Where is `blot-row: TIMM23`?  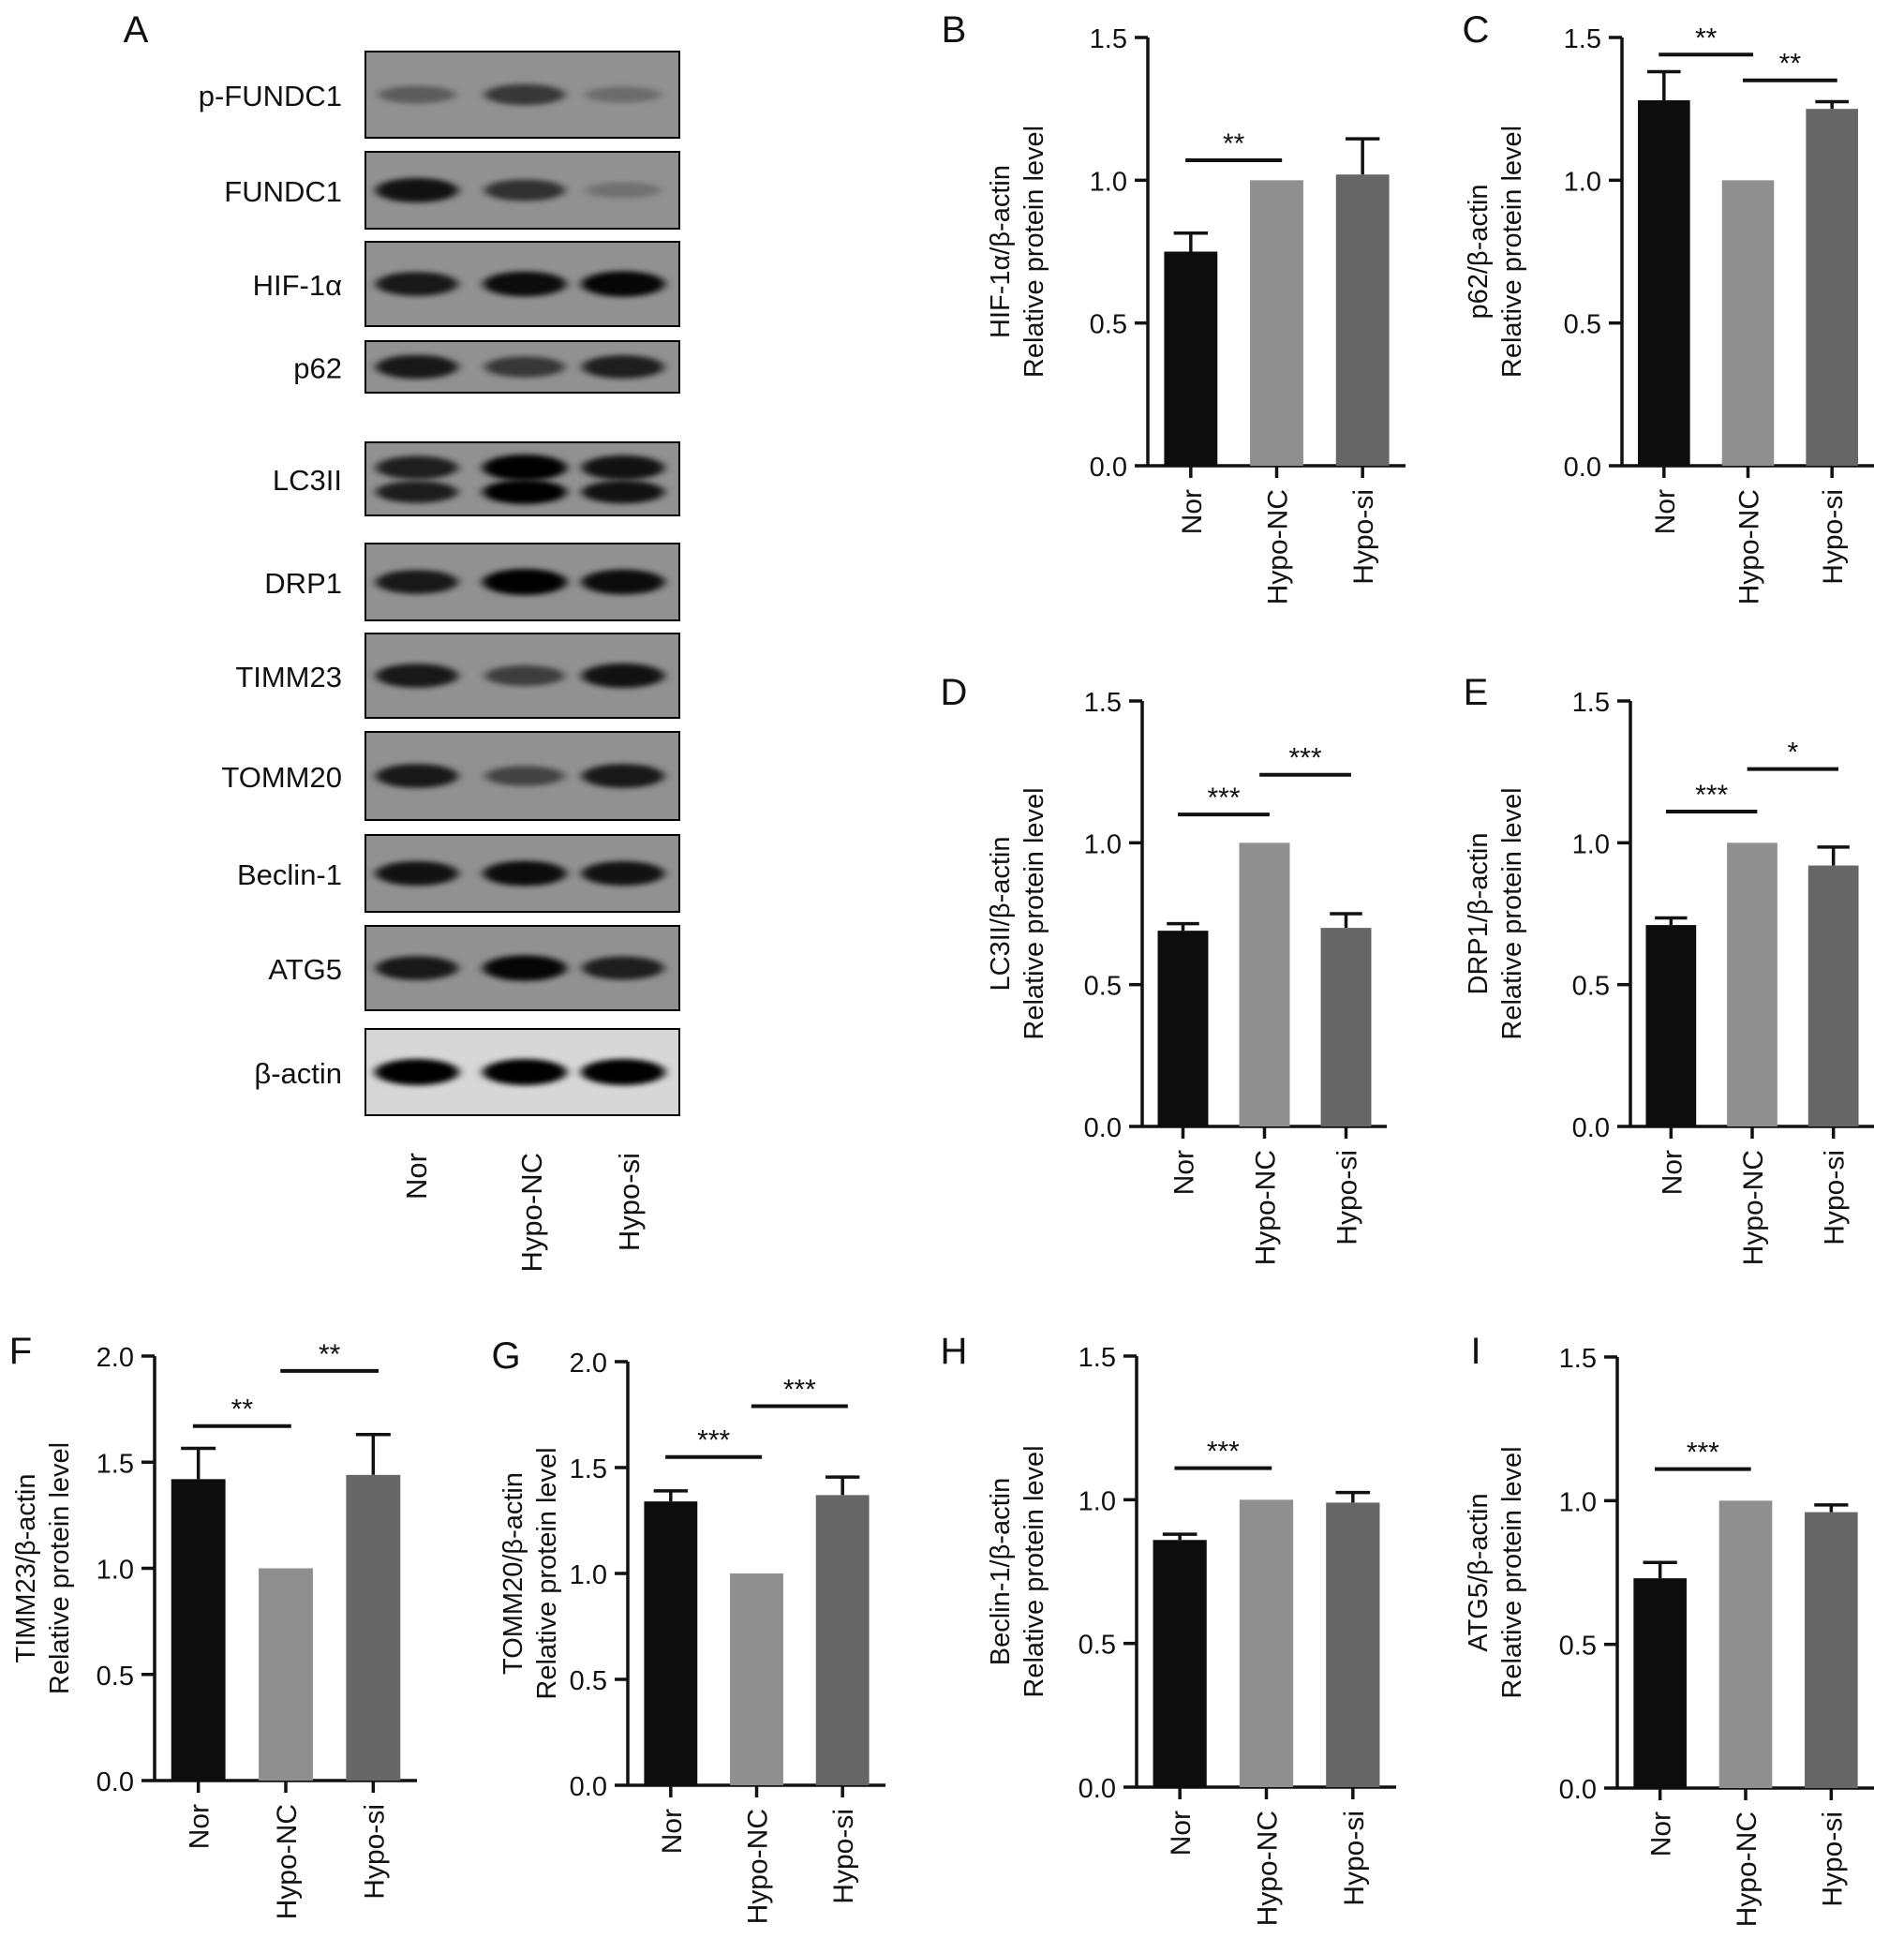 blot-row: TIMM23 is located at coordinates (457, 676).